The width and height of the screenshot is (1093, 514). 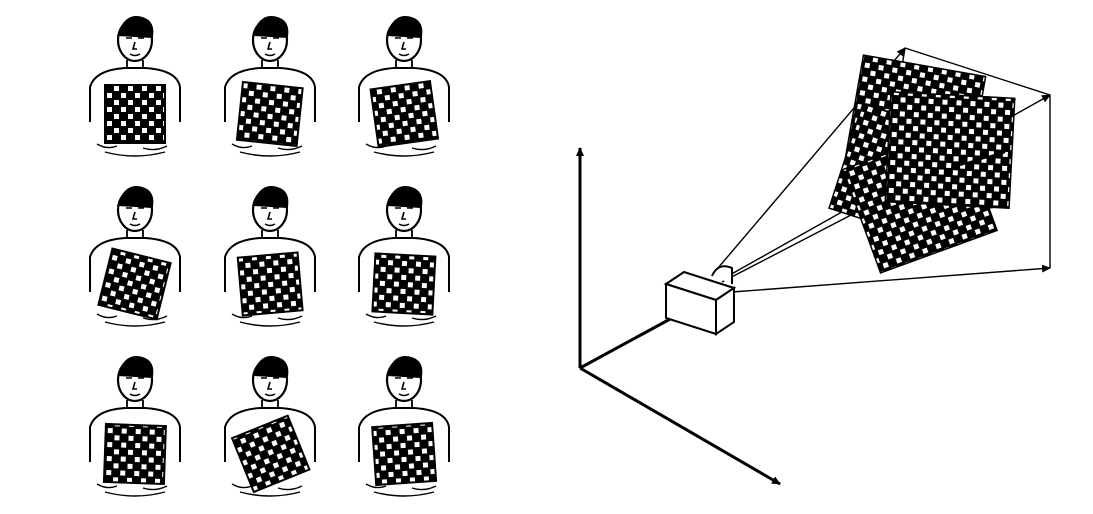 I want to click on frustum-ray, so click(x=891, y=278).